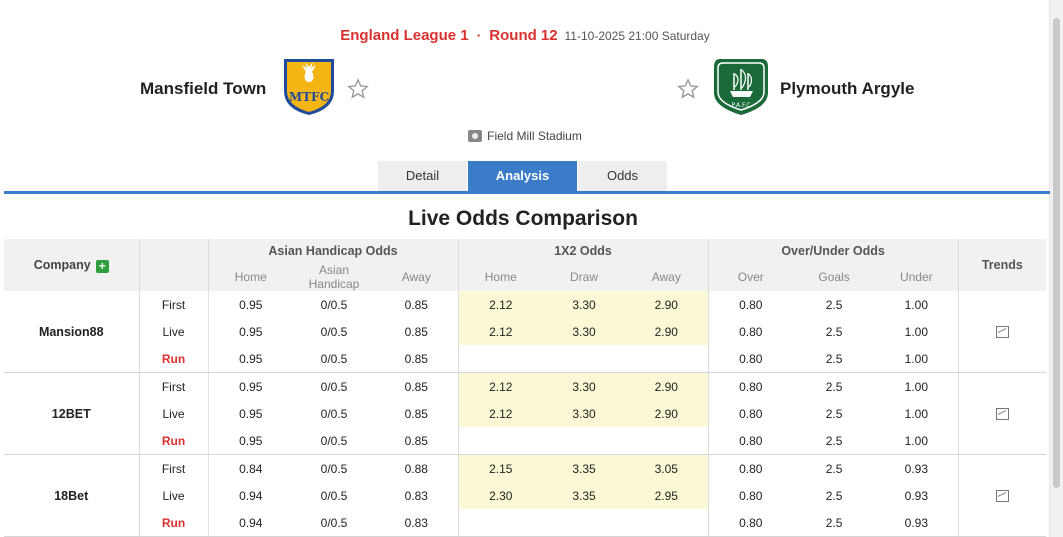 The height and width of the screenshot is (537, 1063). What do you see at coordinates (72, 413) in the screenshot?
I see `company-name: 12BET` at bounding box center [72, 413].